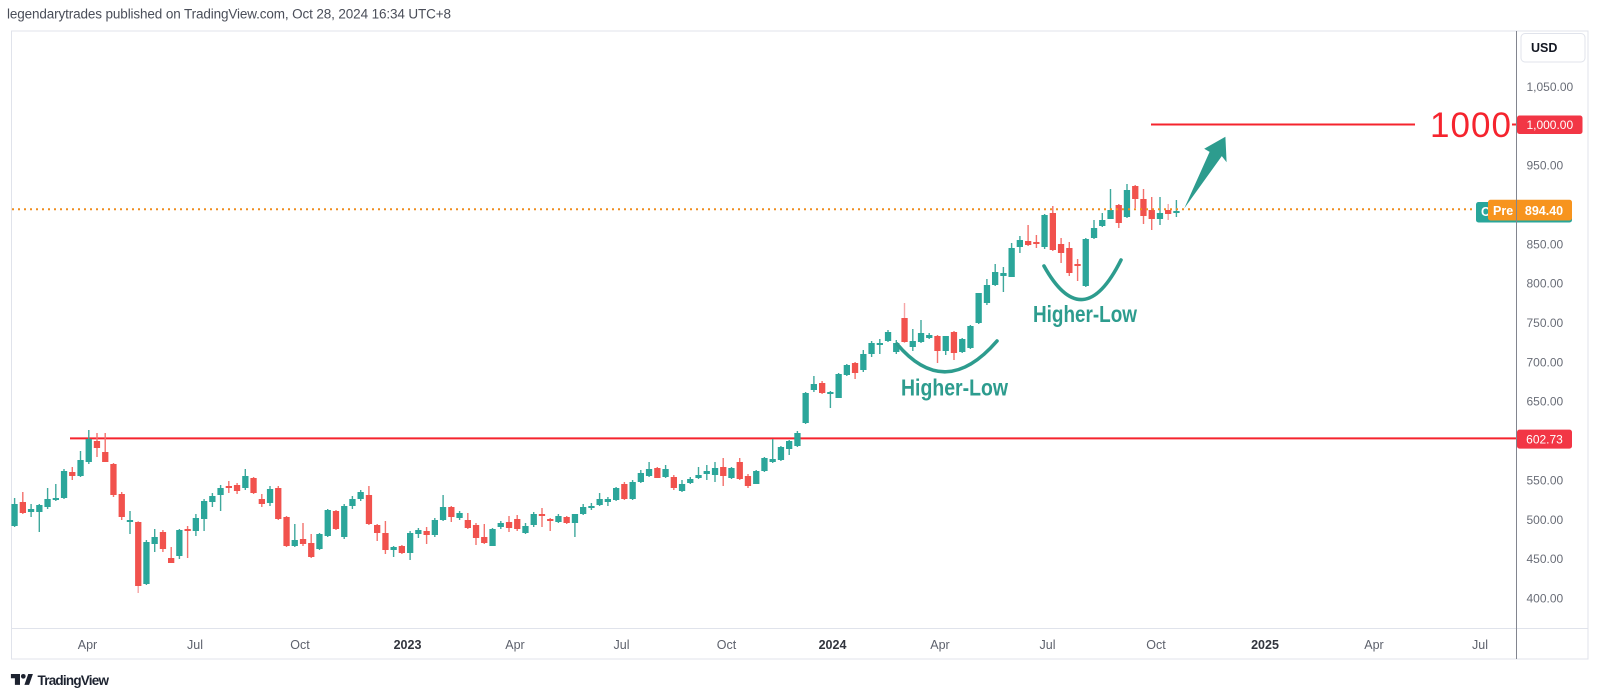 This screenshot has width=1600, height=699. What do you see at coordinates (833, 645) in the screenshot?
I see `svg-text: 2024` at bounding box center [833, 645].